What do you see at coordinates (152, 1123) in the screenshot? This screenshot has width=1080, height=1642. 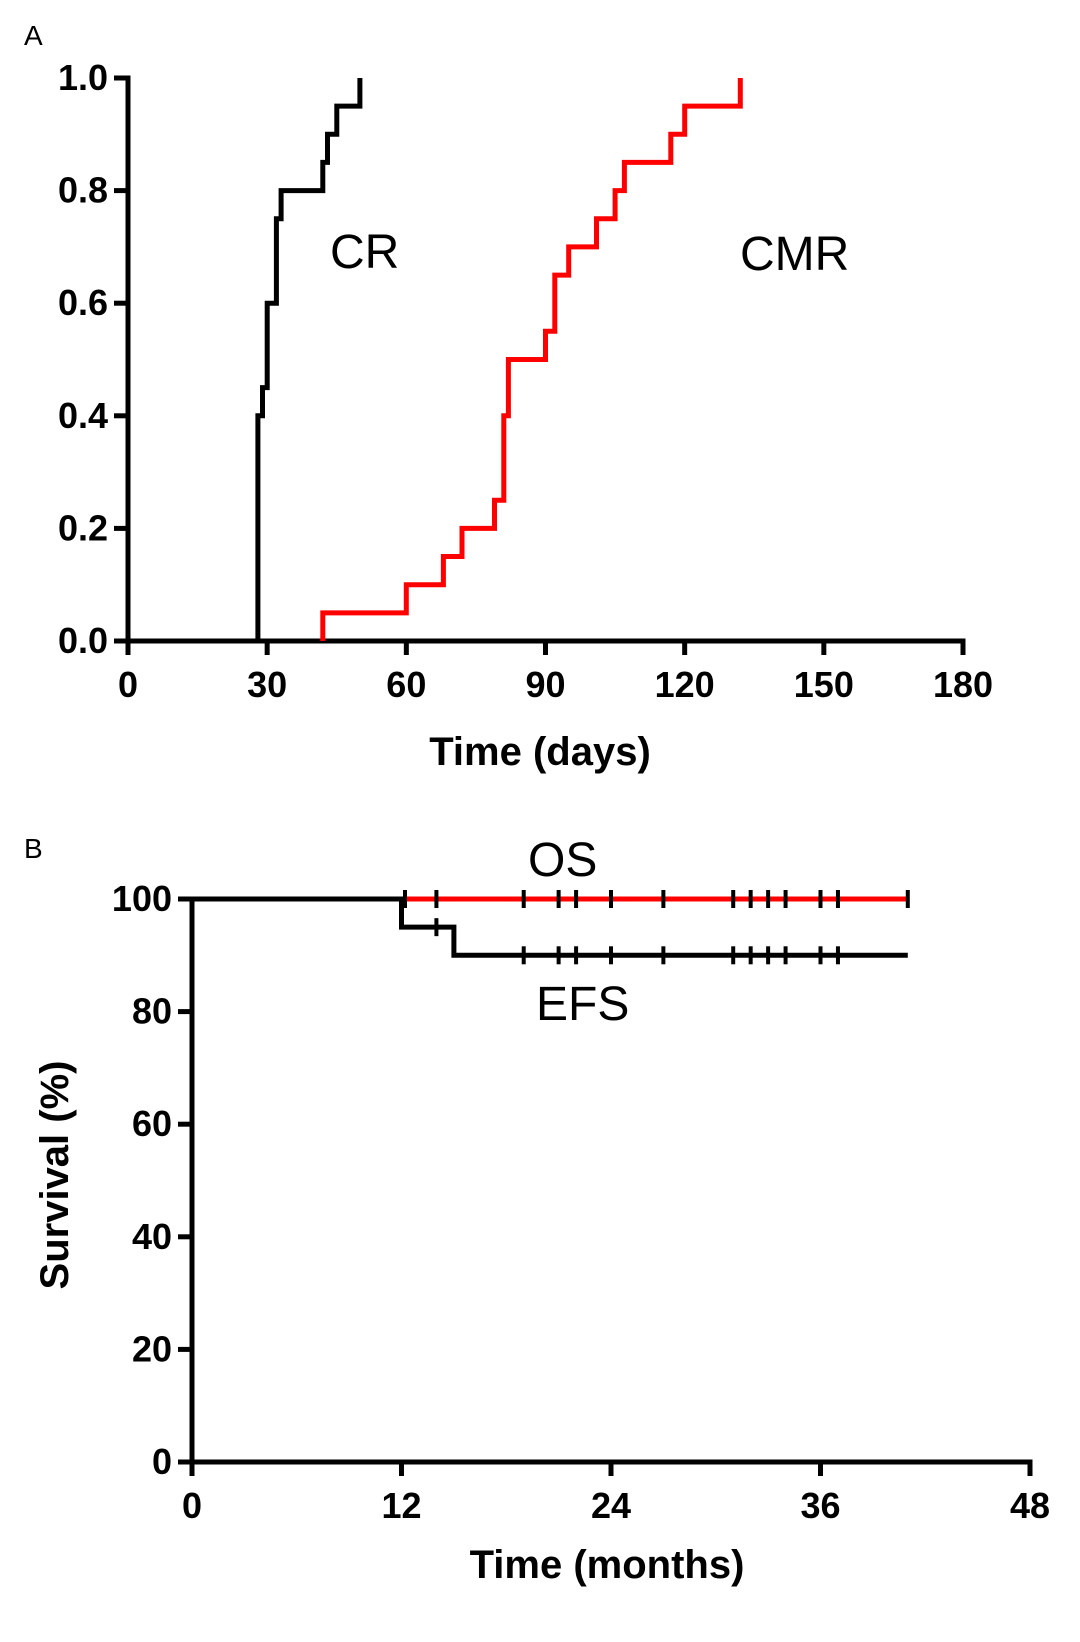 I see `y-tick-label: 60` at bounding box center [152, 1123].